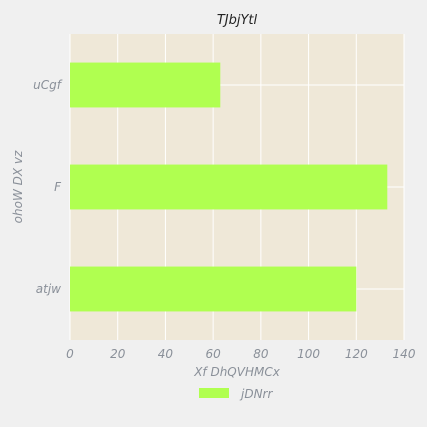 The height and width of the screenshot is (427, 427). I want to click on x-tick-label: 20, so click(118, 354).